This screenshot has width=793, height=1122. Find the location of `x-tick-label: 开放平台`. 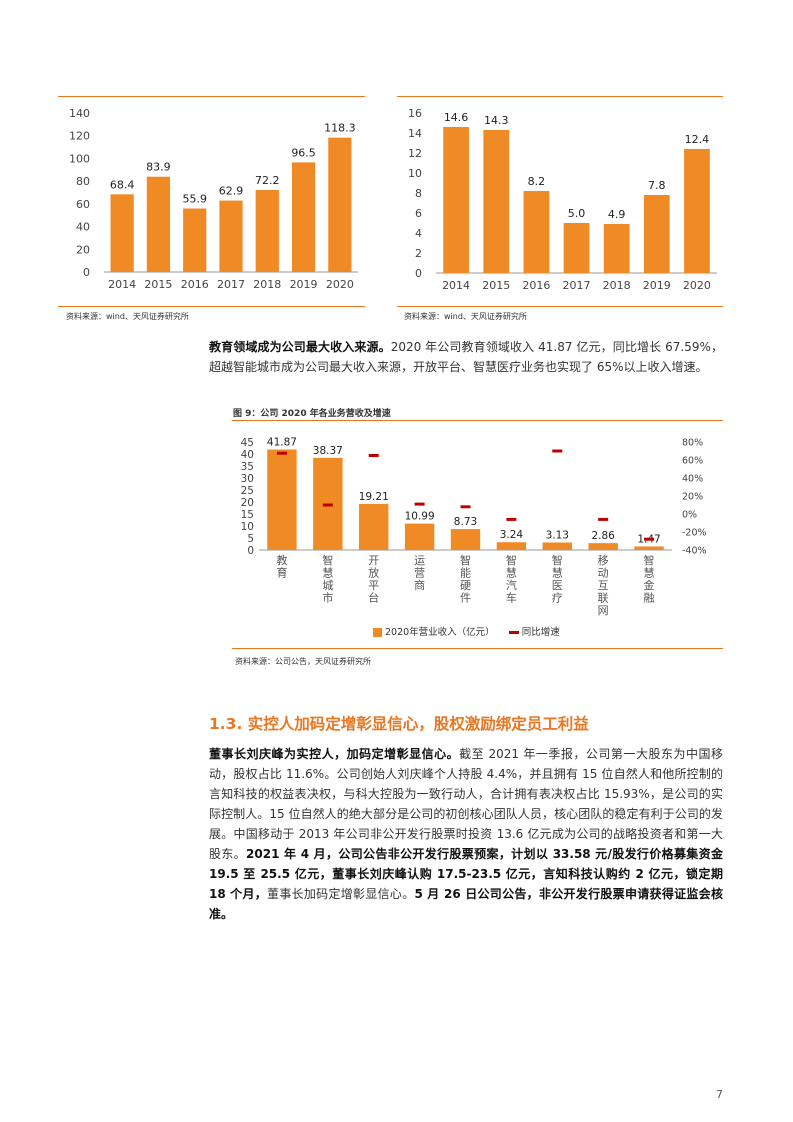

x-tick-label: 开放平台 is located at coordinates (373, 579).